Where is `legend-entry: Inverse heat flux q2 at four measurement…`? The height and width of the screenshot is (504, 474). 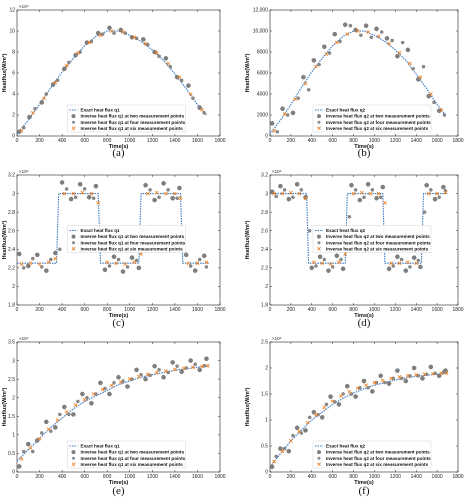 legend-entry: Inverse heat flux q2 at four measurement… is located at coordinates (378, 458).